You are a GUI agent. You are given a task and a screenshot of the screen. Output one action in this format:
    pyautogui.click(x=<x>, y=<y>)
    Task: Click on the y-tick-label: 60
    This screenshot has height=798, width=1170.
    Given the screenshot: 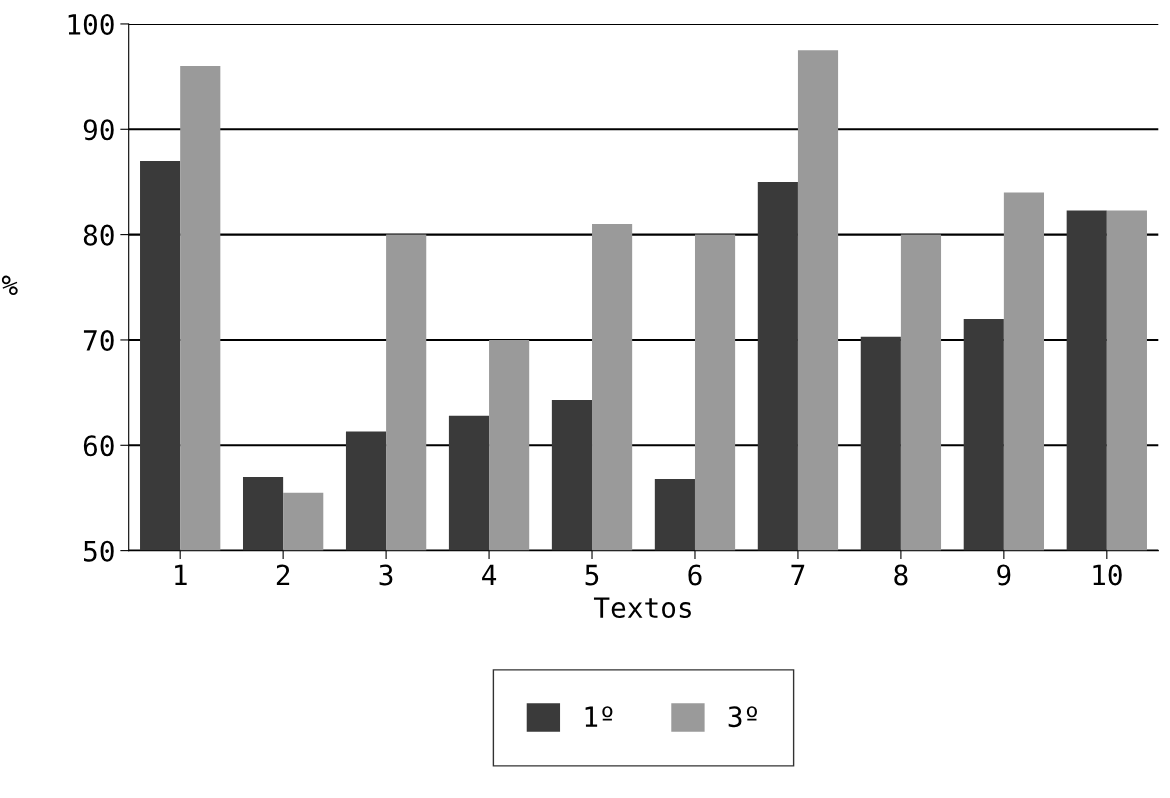 What is the action you would take?
    pyautogui.click(x=98, y=446)
    